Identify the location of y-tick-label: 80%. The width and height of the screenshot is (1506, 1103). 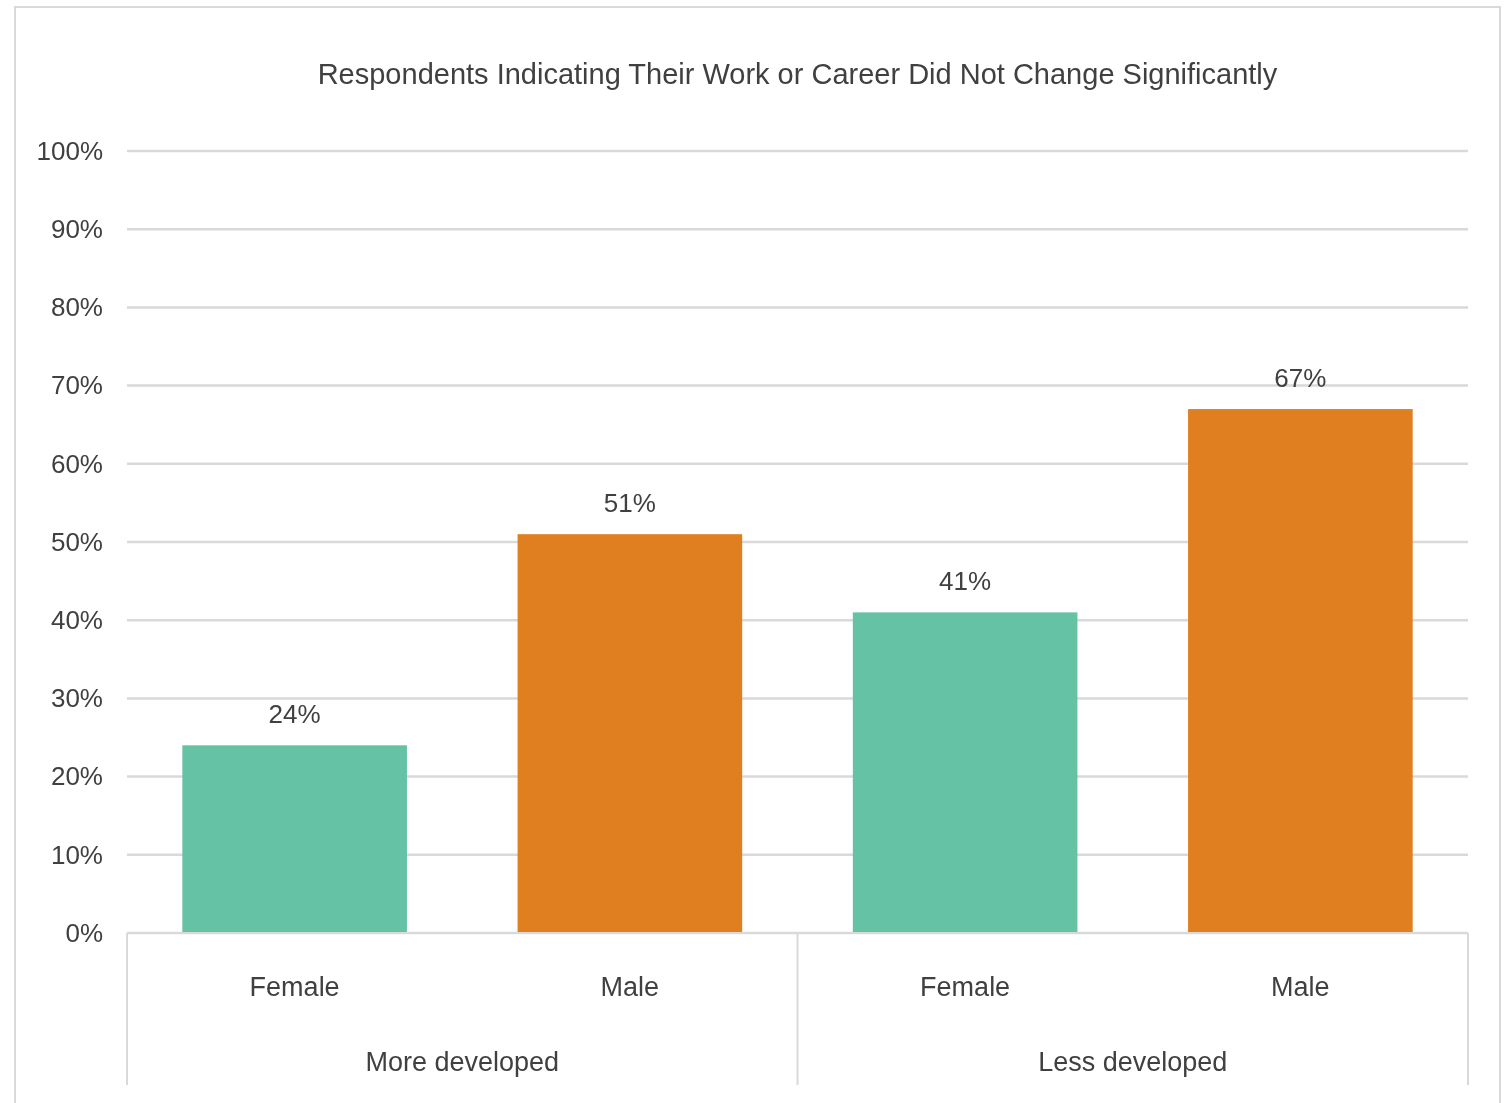
(76, 307).